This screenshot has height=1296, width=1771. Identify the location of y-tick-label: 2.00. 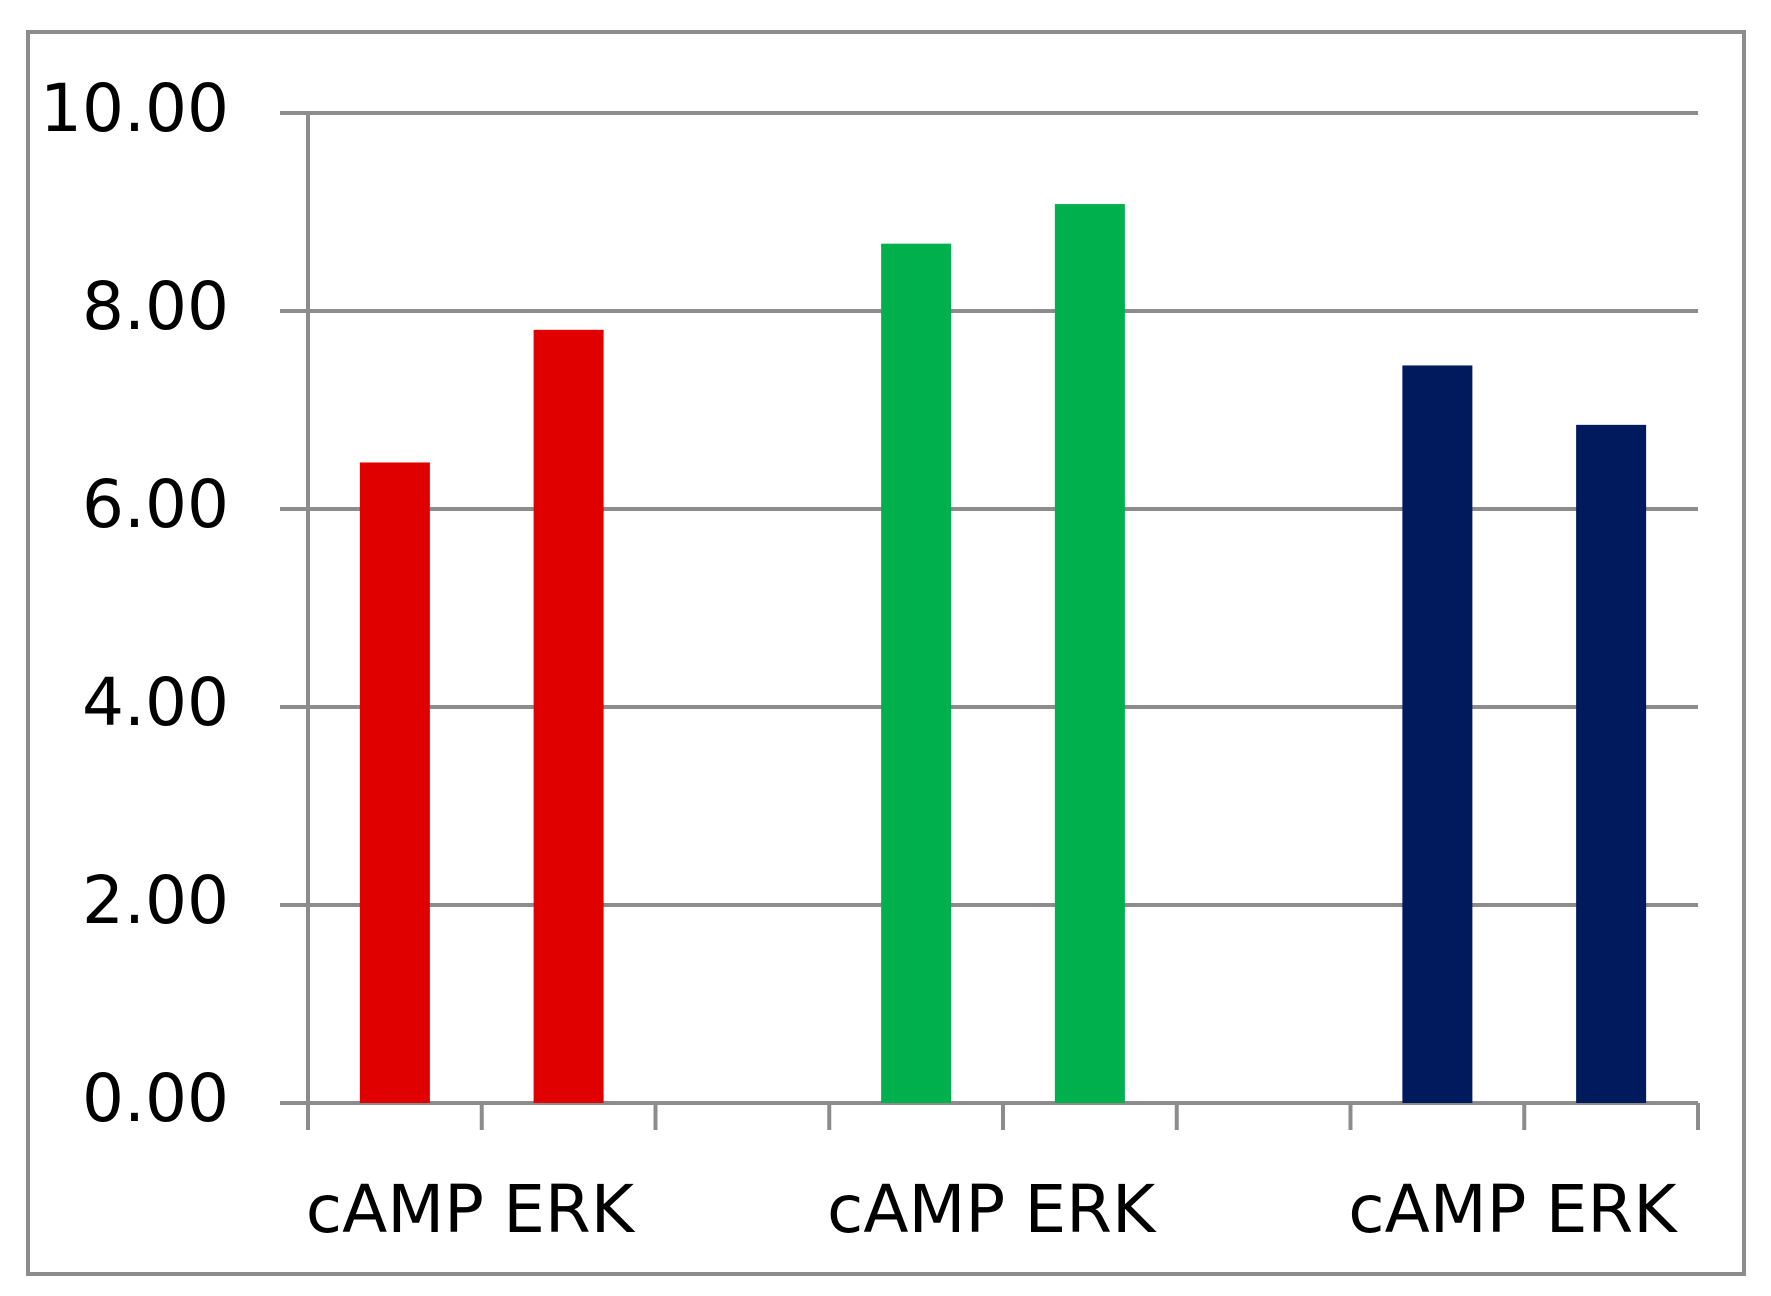
(155, 900).